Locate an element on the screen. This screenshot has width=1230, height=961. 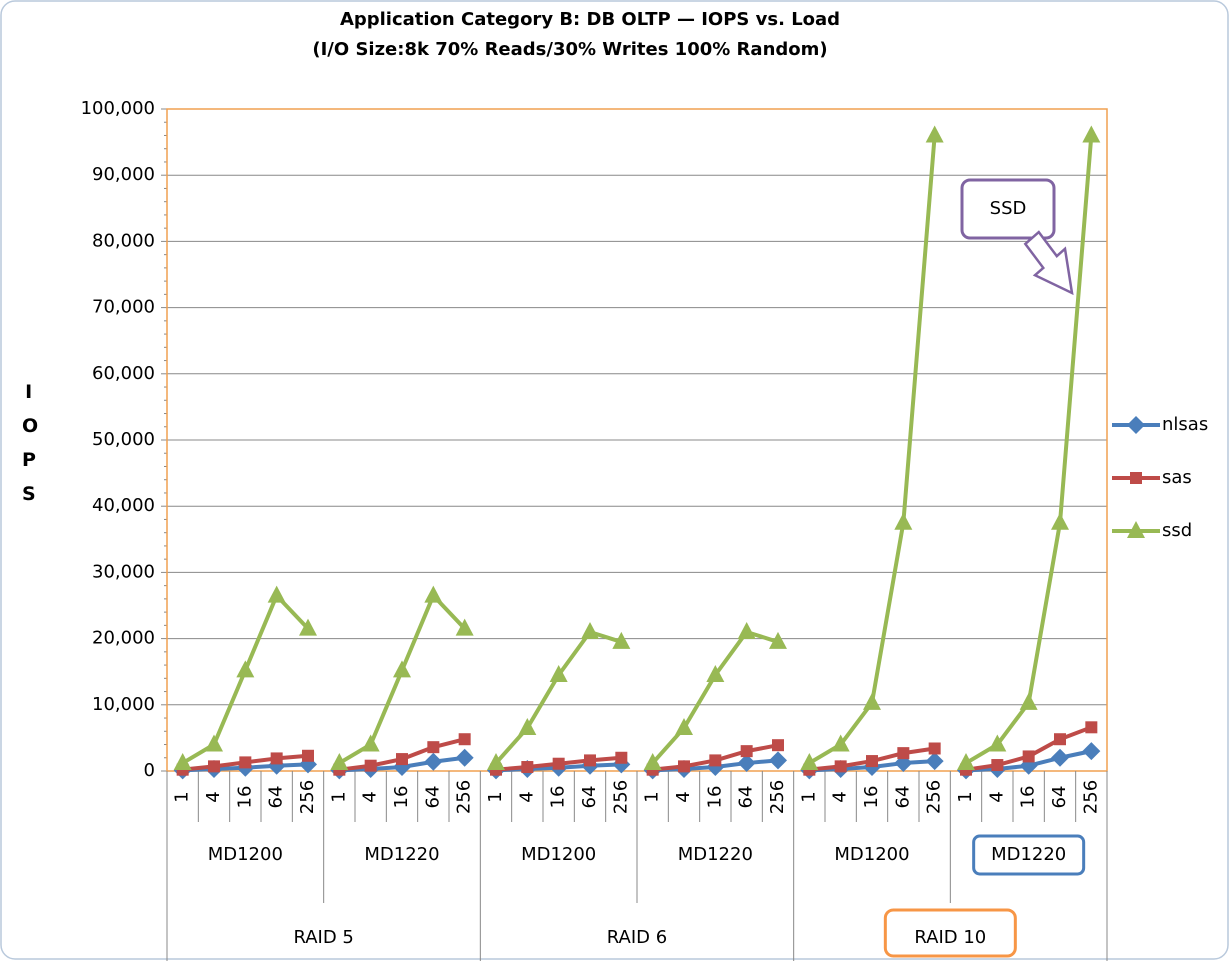
annotation-arrow is located at coordinates (1048, 263).